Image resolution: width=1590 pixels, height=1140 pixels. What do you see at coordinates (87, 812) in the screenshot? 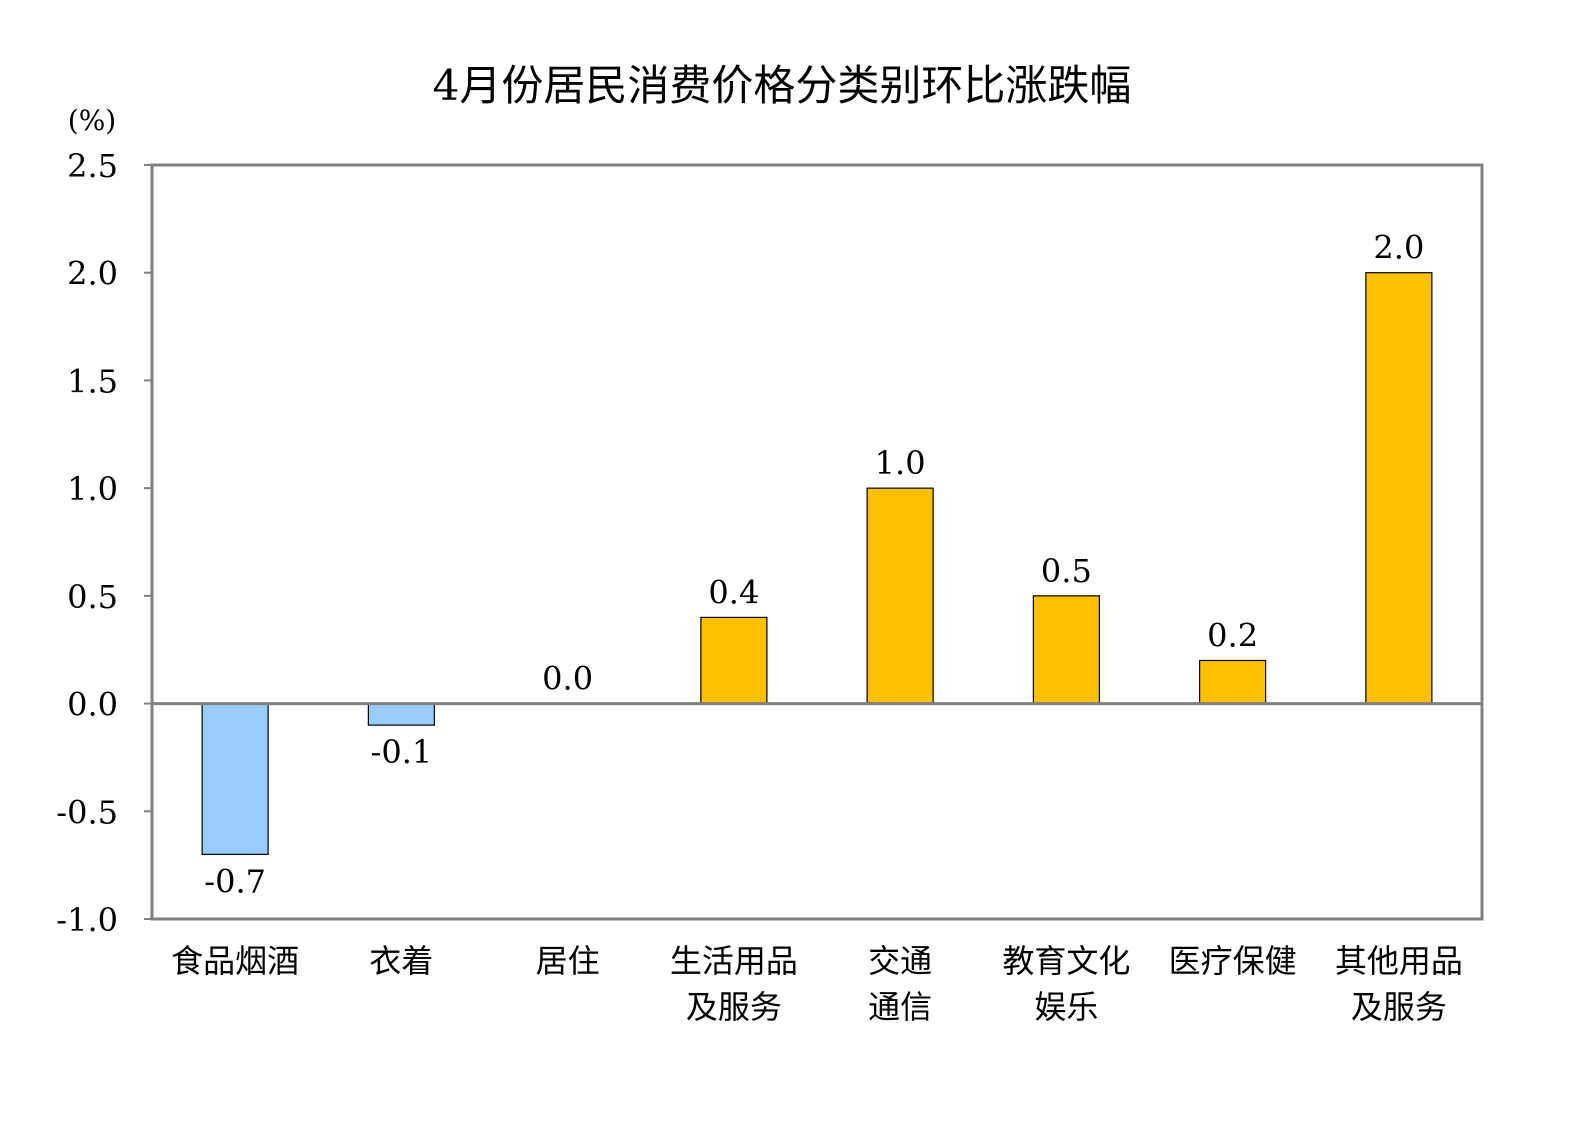
I see `y-tick-label: -0.5` at bounding box center [87, 812].